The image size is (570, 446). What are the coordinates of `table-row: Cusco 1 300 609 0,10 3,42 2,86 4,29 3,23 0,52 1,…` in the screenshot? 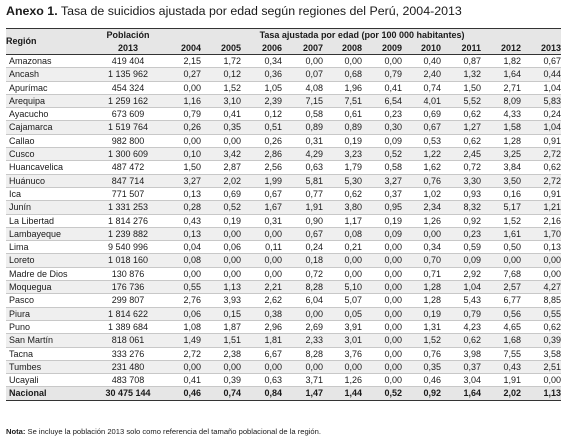 It's located at (284, 154).